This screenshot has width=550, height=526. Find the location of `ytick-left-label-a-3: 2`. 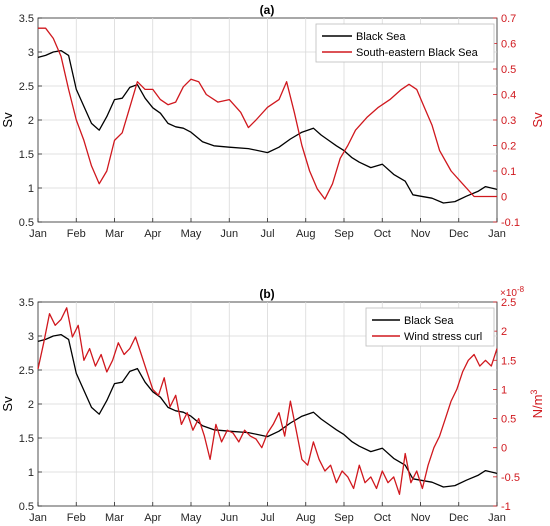

ytick-left-label-a-3: 2 is located at coordinates (31, 121).